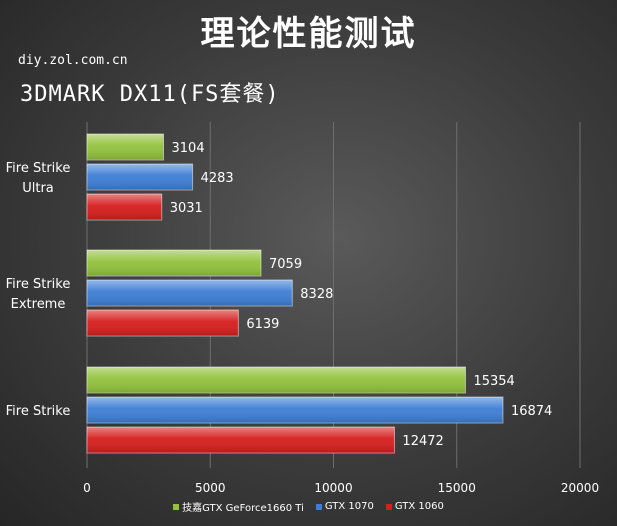  What do you see at coordinates (419, 506) in the screenshot?
I see `legend-label: GTX 1060` at bounding box center [419, 506].